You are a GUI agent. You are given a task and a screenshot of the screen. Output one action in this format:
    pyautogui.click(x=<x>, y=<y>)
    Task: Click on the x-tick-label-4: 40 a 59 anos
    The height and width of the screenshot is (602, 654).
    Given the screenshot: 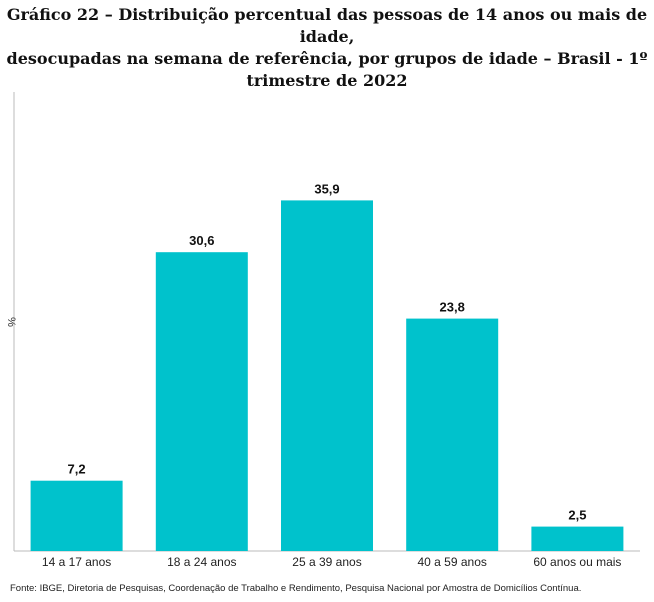 What is the action you would take?
    pyautogui.click(x=451, y=562)
    